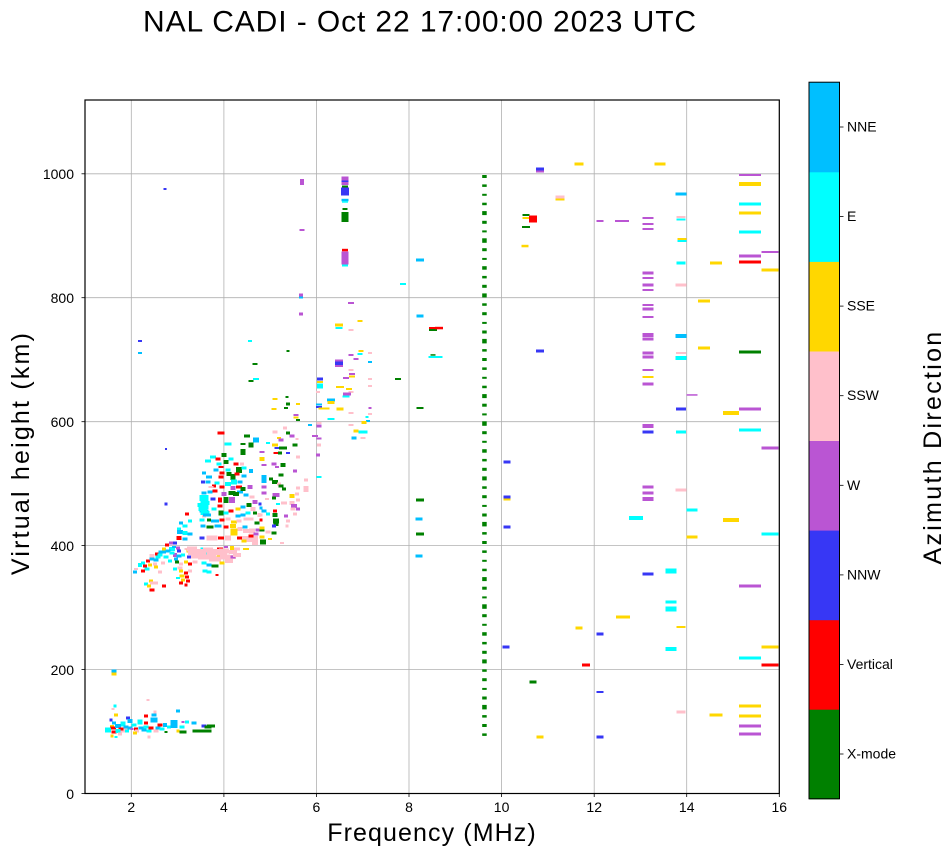  What do you see at coordinates (861, 306) in the screenshot?
I see `svg-text: SSE` at bounding box center [861, 306].